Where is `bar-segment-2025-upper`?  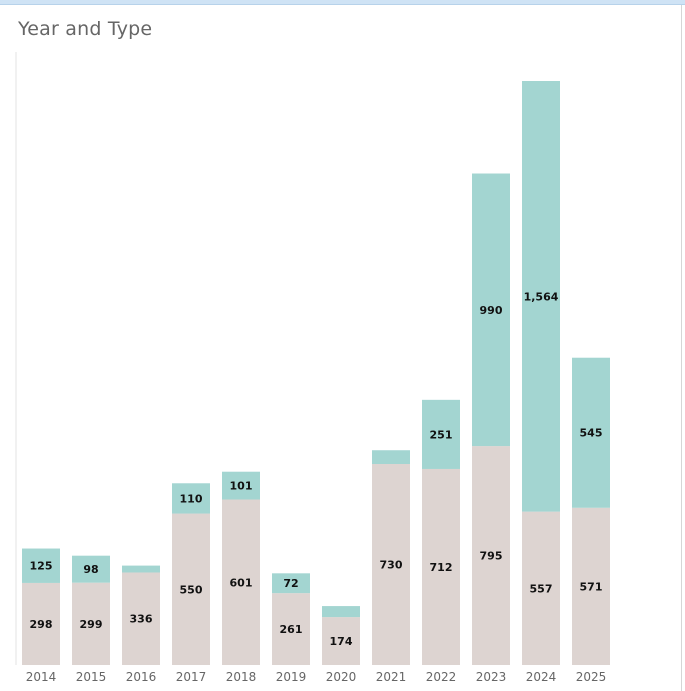 bar-segment-2025-upper is located at coordinates (591, 432).